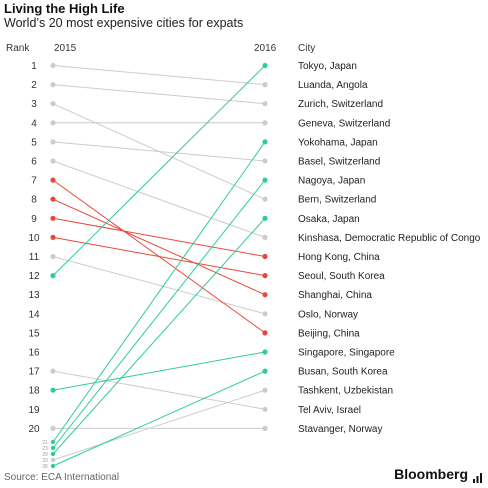 The image size is (488, 488). I want to click on city-label: Luanda, Angola, so click(333, 85).